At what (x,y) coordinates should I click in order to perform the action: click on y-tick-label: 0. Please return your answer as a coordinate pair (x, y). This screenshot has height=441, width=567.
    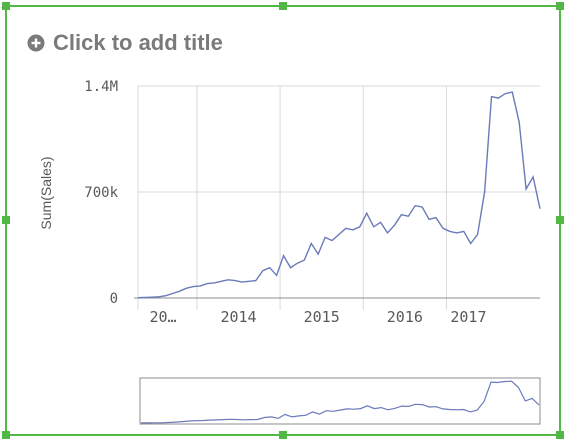
    Looking at the image, I should click on (114, 299).